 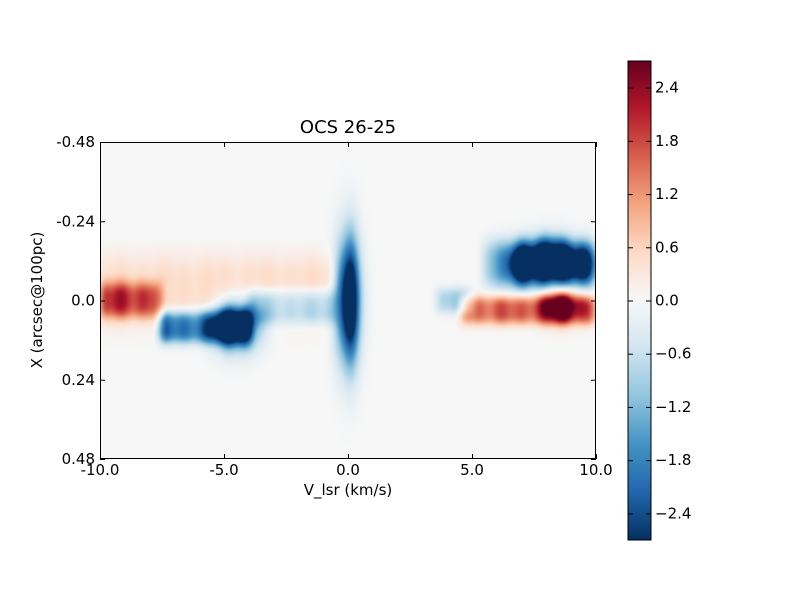 What do you see at coordinates (667, 247) in the screenshot?
I see `colorbar-tick-label: 0.6` at bounding box center [667, 247].